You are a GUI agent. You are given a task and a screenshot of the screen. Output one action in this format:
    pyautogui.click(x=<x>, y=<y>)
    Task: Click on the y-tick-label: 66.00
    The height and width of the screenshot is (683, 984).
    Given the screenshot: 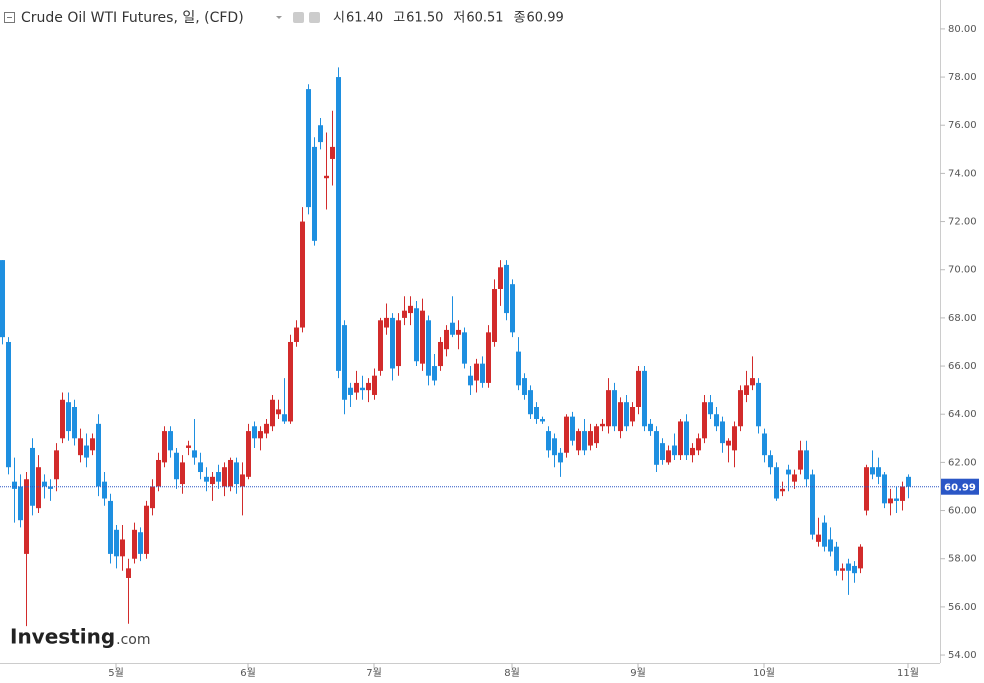 What is the action you would take?
    pyautogui.click(x=962, y=366)
    